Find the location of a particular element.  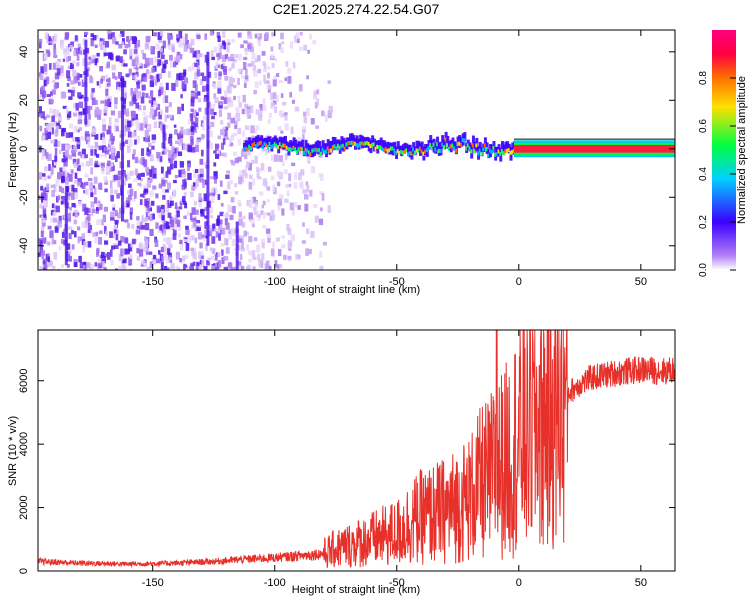

x-tick-label: 0 is located at coordinates (519, 282).